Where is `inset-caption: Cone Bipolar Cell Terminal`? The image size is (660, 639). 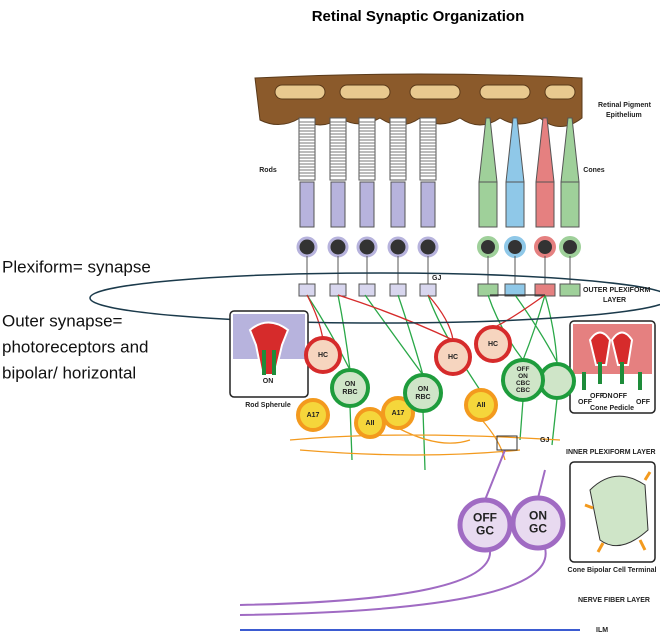 inset-caption: Cone Bipolar Cell Terminal is located at coordinates (612, 570).